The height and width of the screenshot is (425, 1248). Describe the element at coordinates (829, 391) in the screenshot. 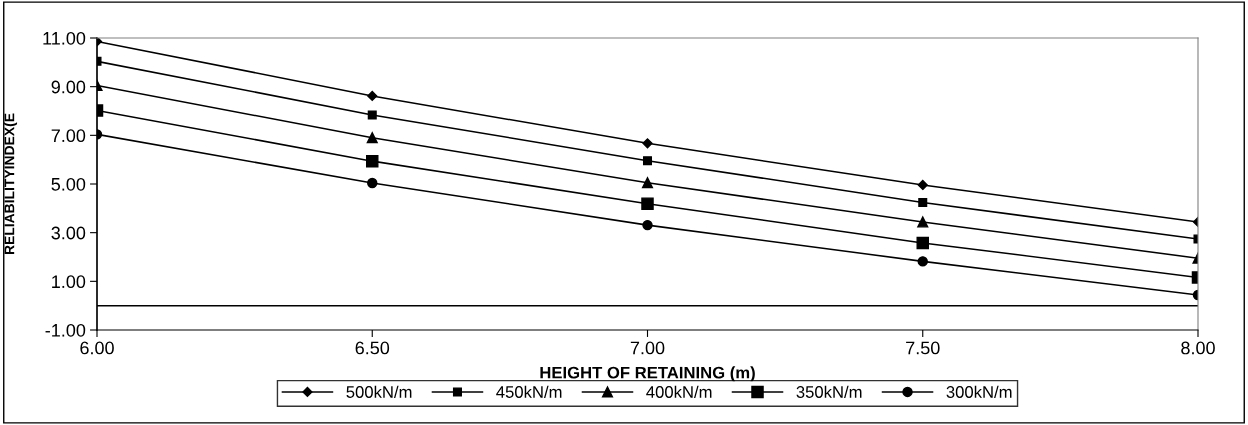

I see `legend-label: 350kN/m` at that location.